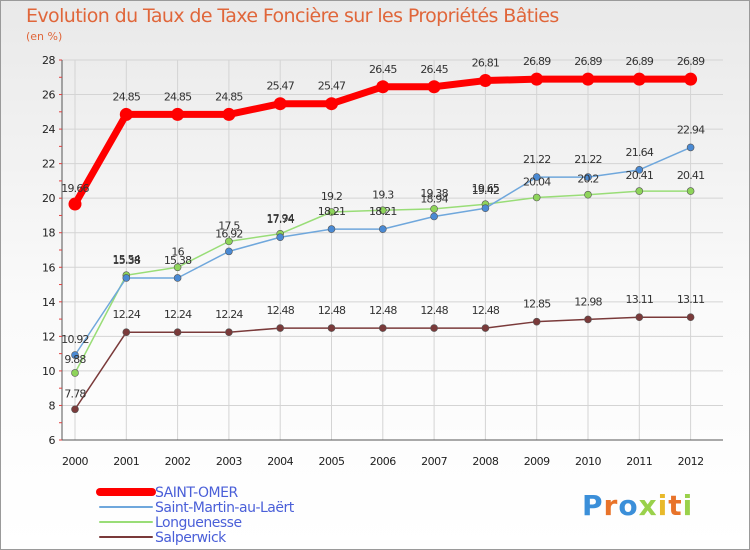 Image resolution: width=750 pixels, height=550 pixels. I want to click on data-label: 19.42, so click(486, 190).